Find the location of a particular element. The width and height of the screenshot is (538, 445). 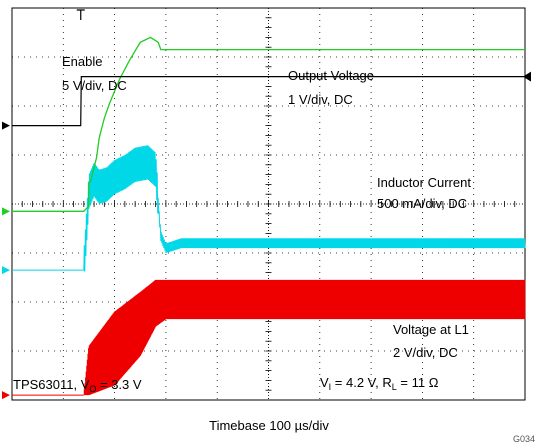

conditions-label: VI = 4.2 V, RL = 11 Ω is located at coordinates (379, 383).